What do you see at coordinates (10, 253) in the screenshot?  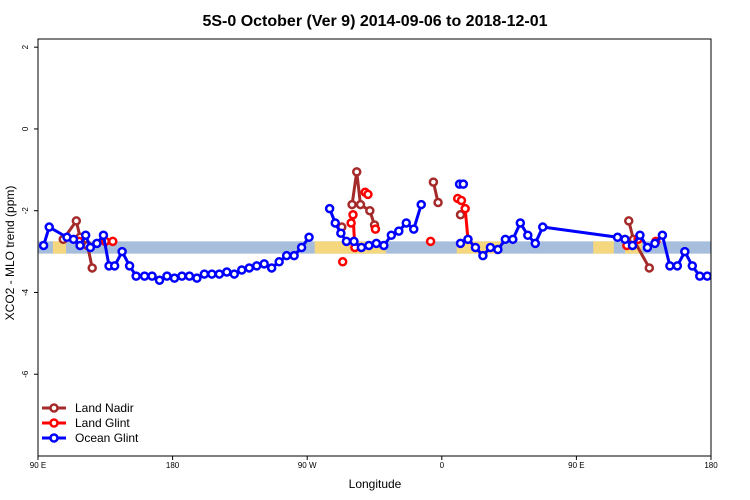 I see `y-axis-label: XCO2 - MLO trend (ppm)` at bounding box center [10, 253].